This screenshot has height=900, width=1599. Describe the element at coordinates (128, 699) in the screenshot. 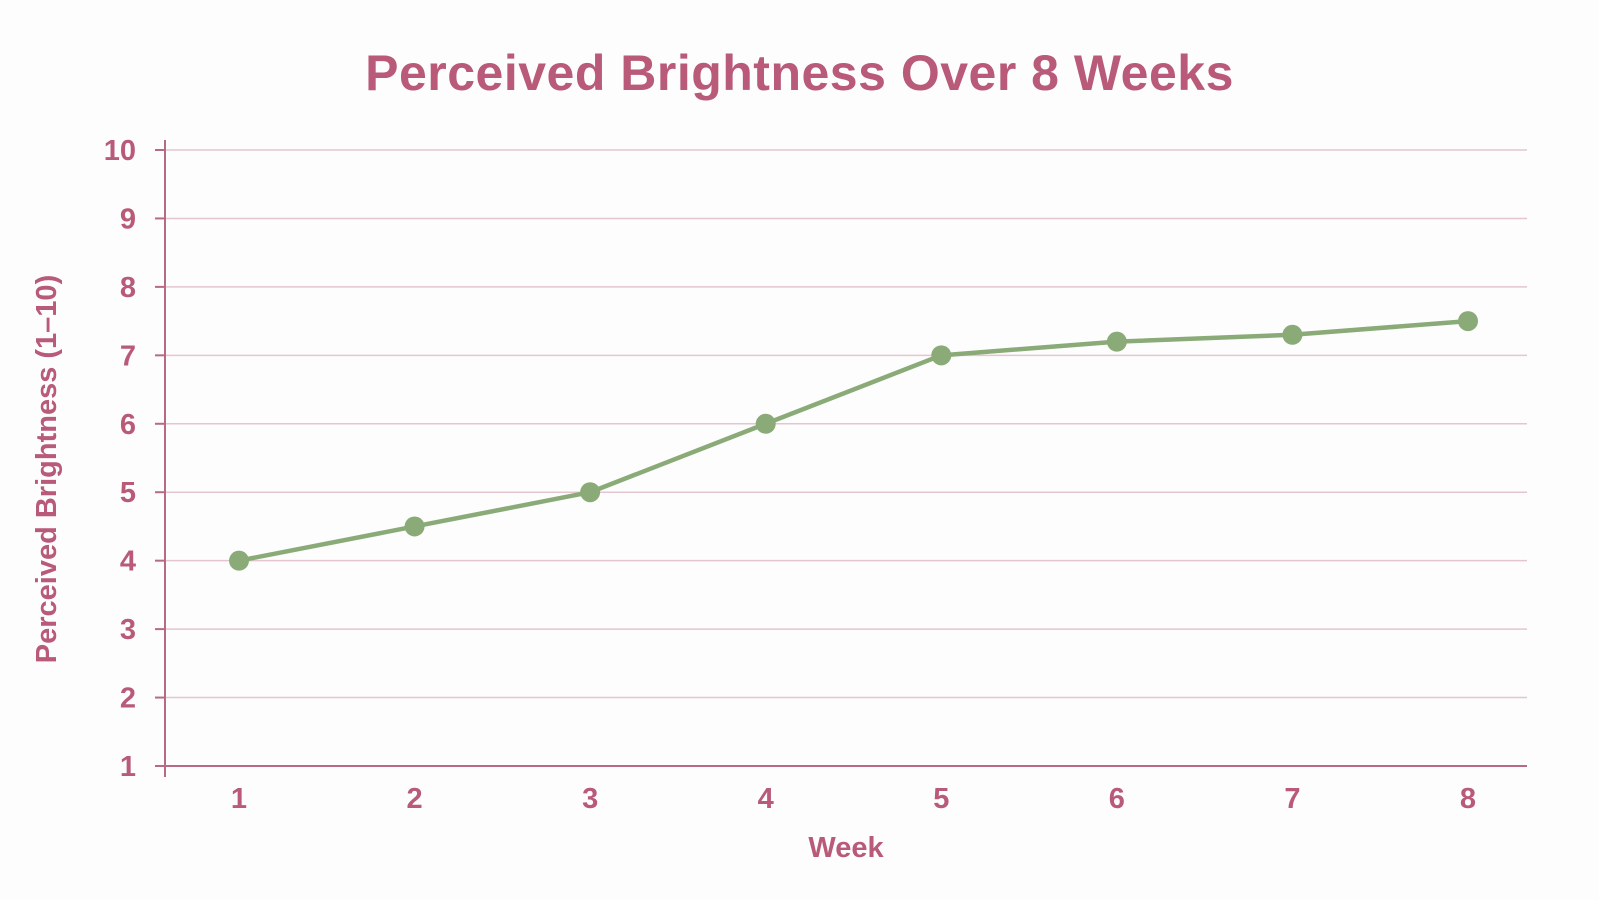

I see `y-tick-label-2: 2` at that location.